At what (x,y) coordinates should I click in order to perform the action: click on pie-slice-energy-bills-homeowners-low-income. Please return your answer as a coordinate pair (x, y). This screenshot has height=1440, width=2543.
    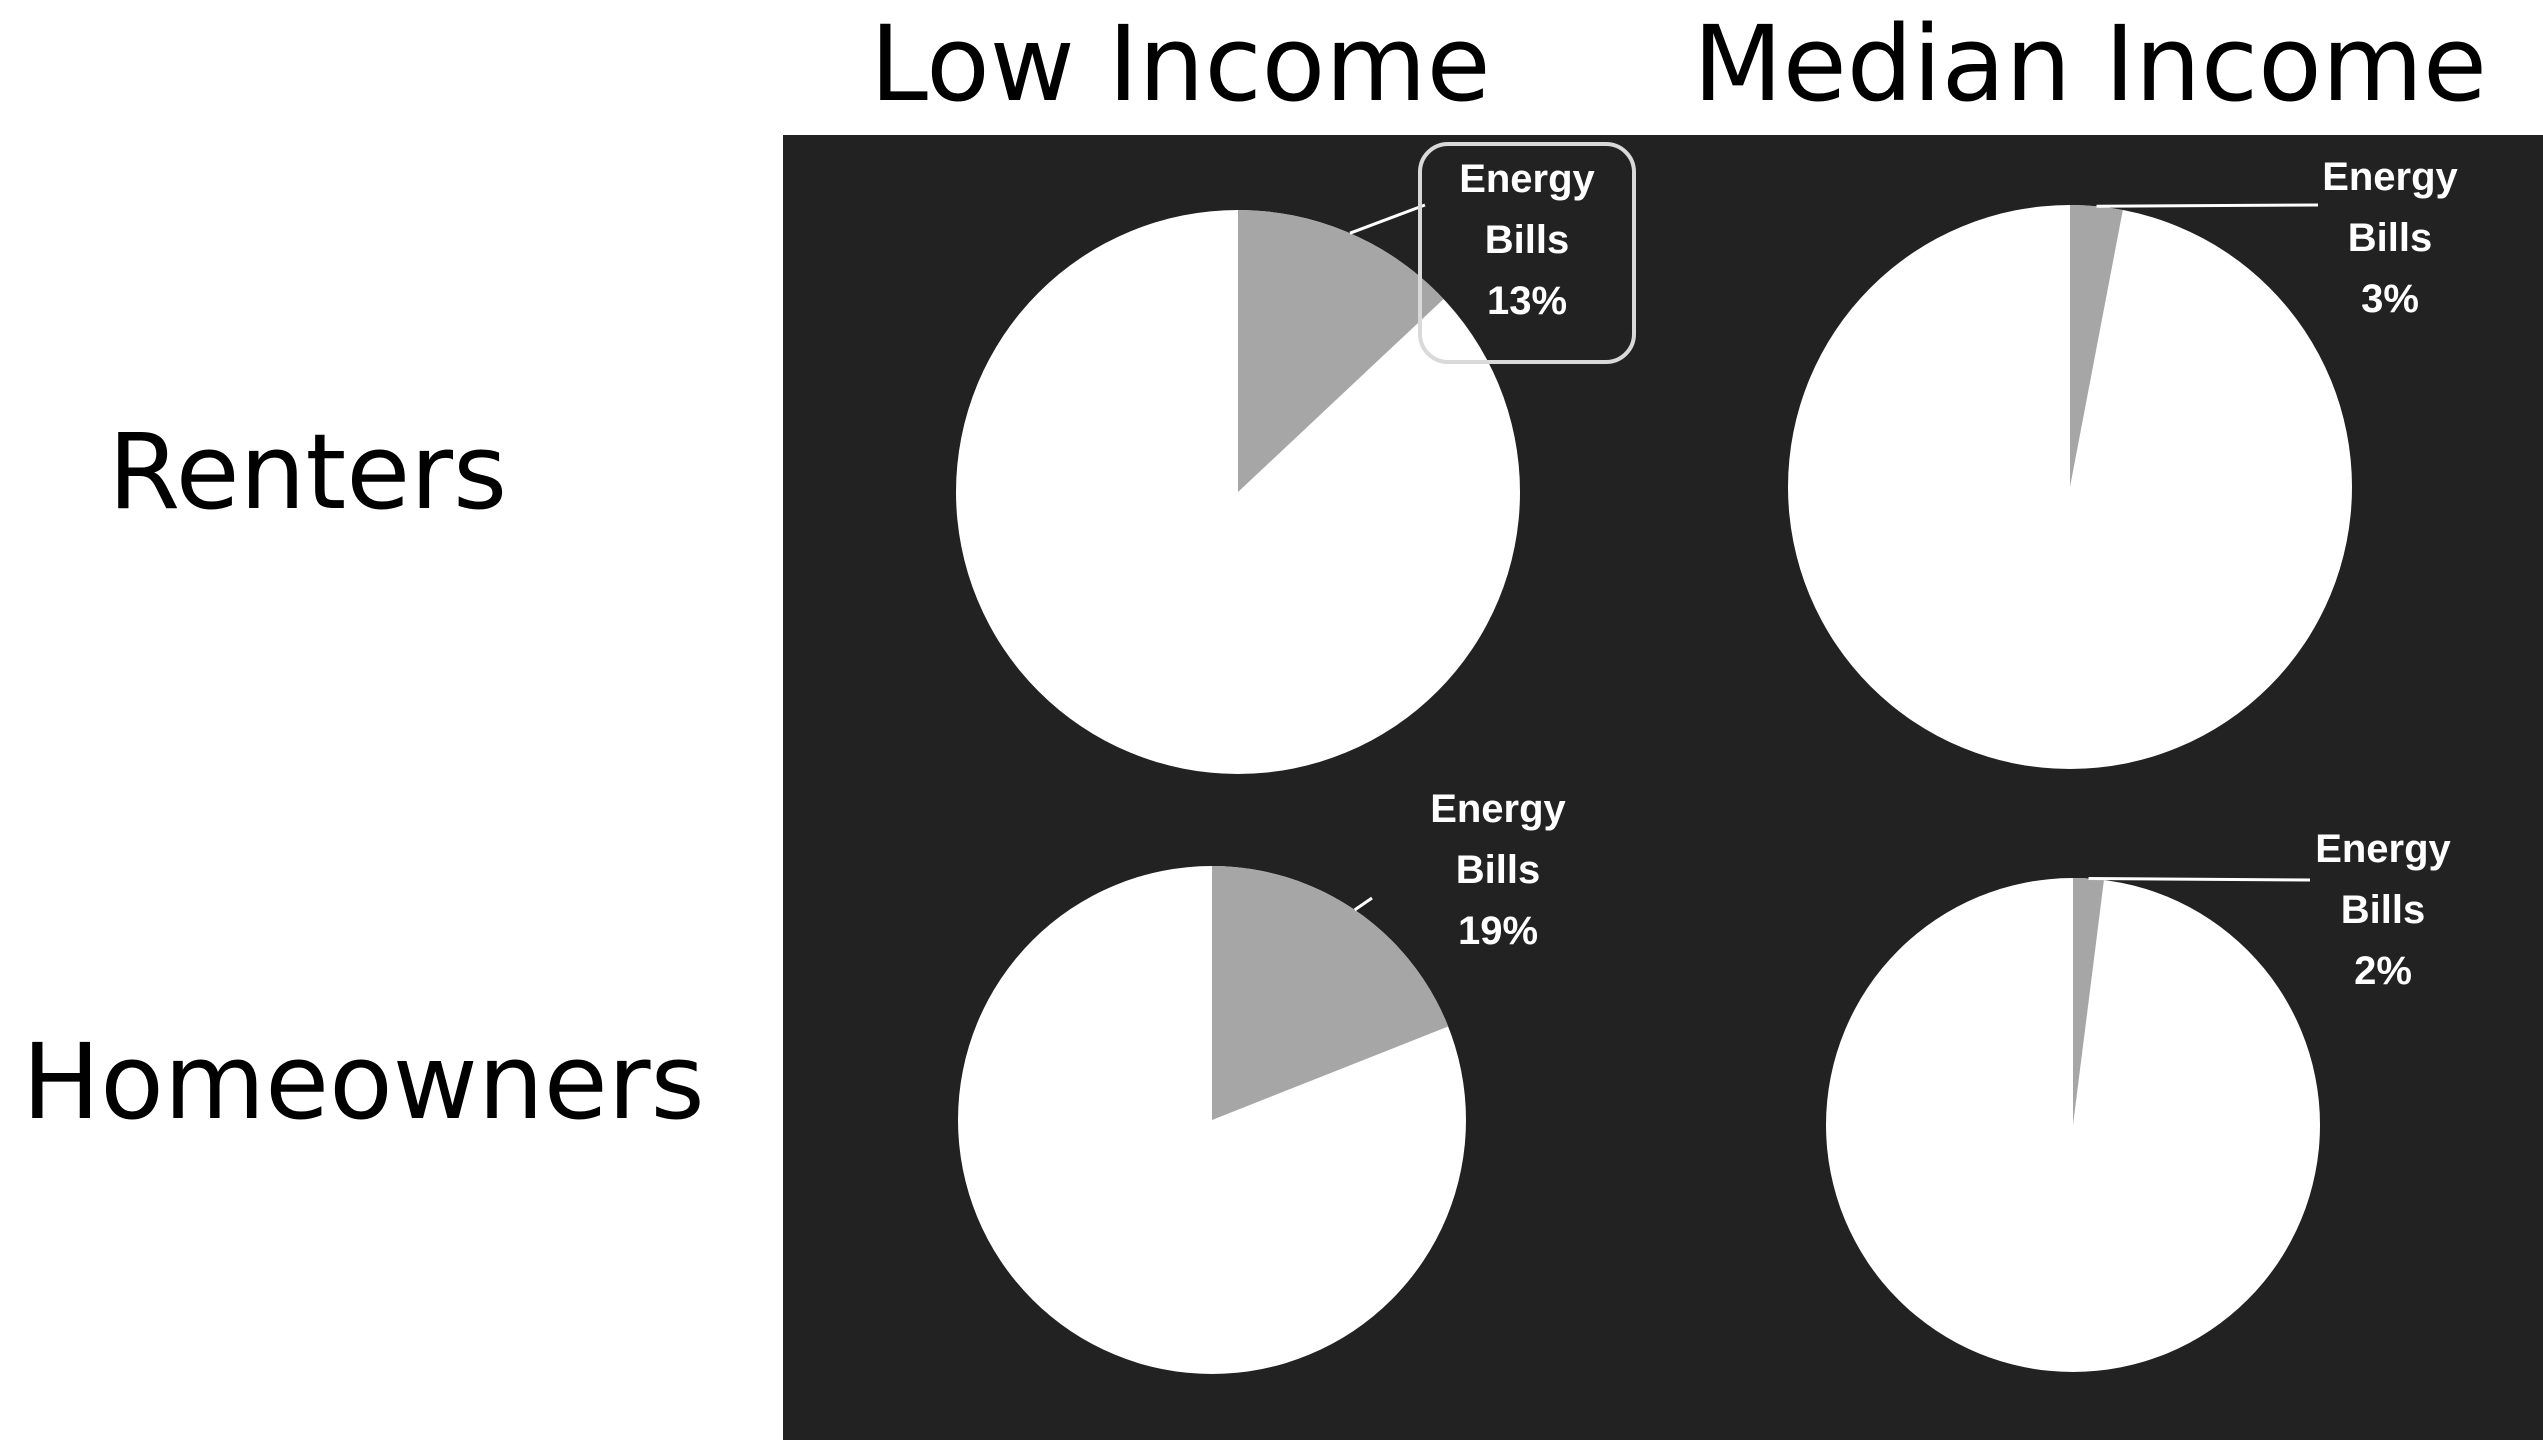
    Looking at the image, I should click on (1330, 993).